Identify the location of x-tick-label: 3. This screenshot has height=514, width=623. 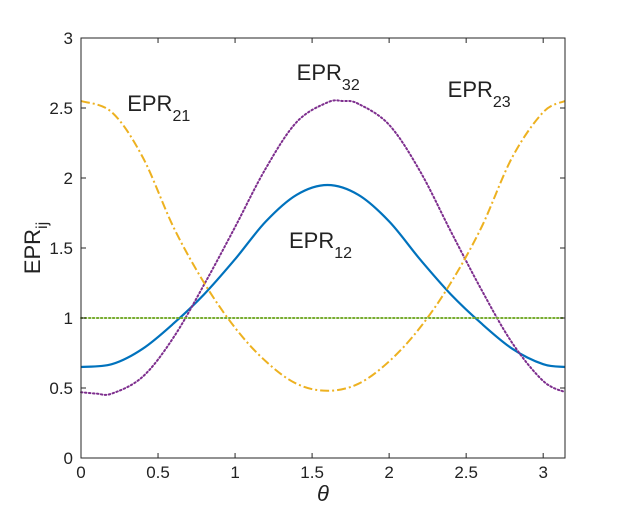
(542, 472).